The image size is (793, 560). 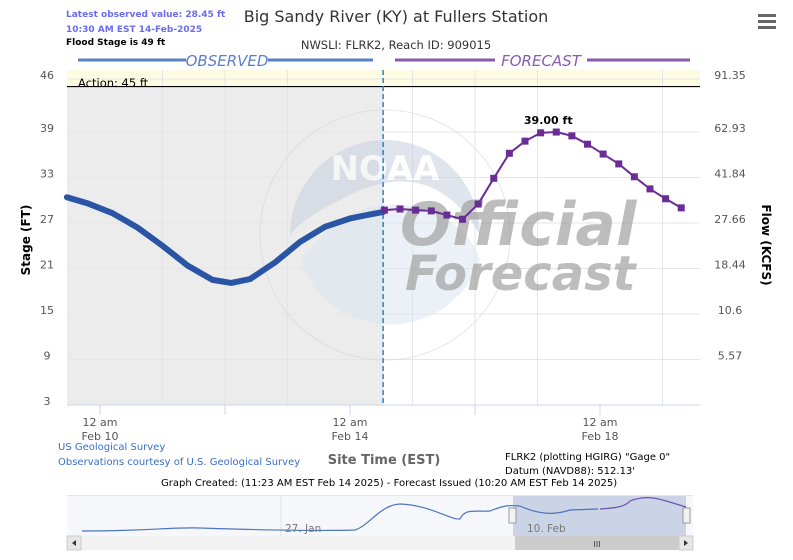 What do you see at coordinates (26, 240) in the screenshot?
I see `y-axis-title: Stage (FT)` at bounding box center [26, 240].